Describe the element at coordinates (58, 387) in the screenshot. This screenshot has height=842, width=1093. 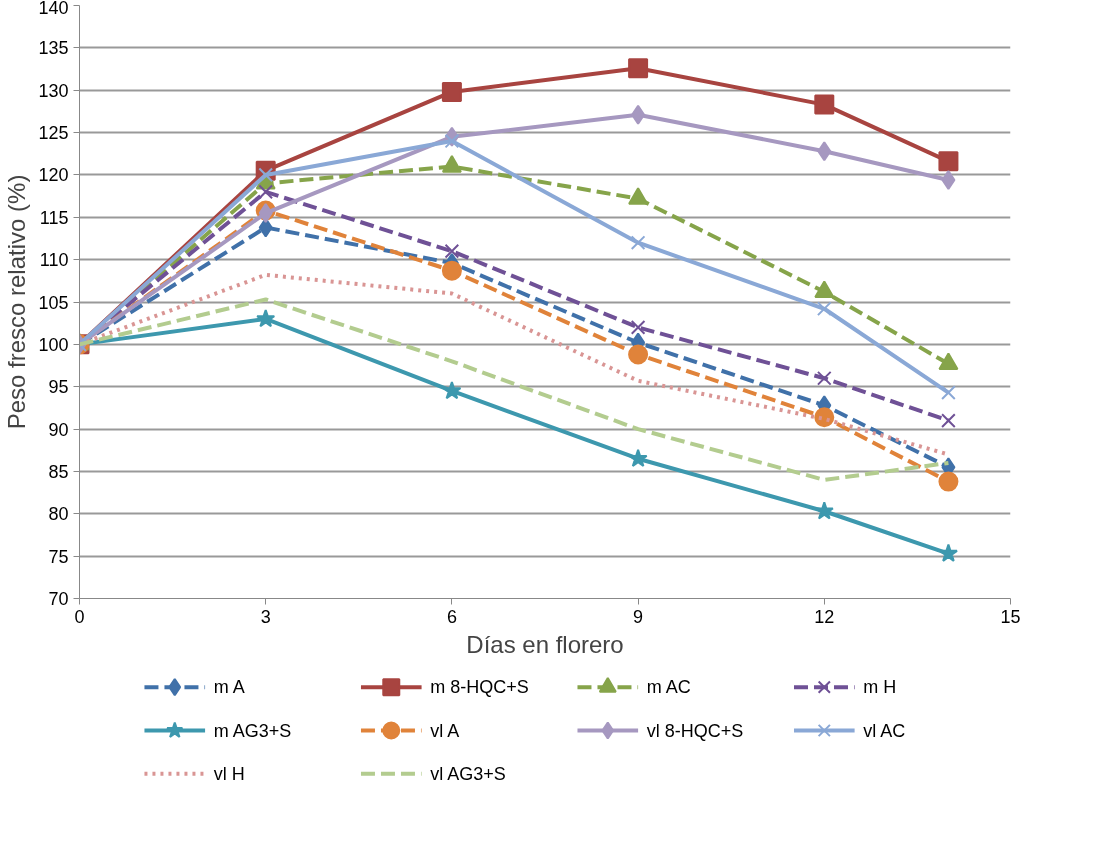
I see `y-tick-label: 95` at that location.